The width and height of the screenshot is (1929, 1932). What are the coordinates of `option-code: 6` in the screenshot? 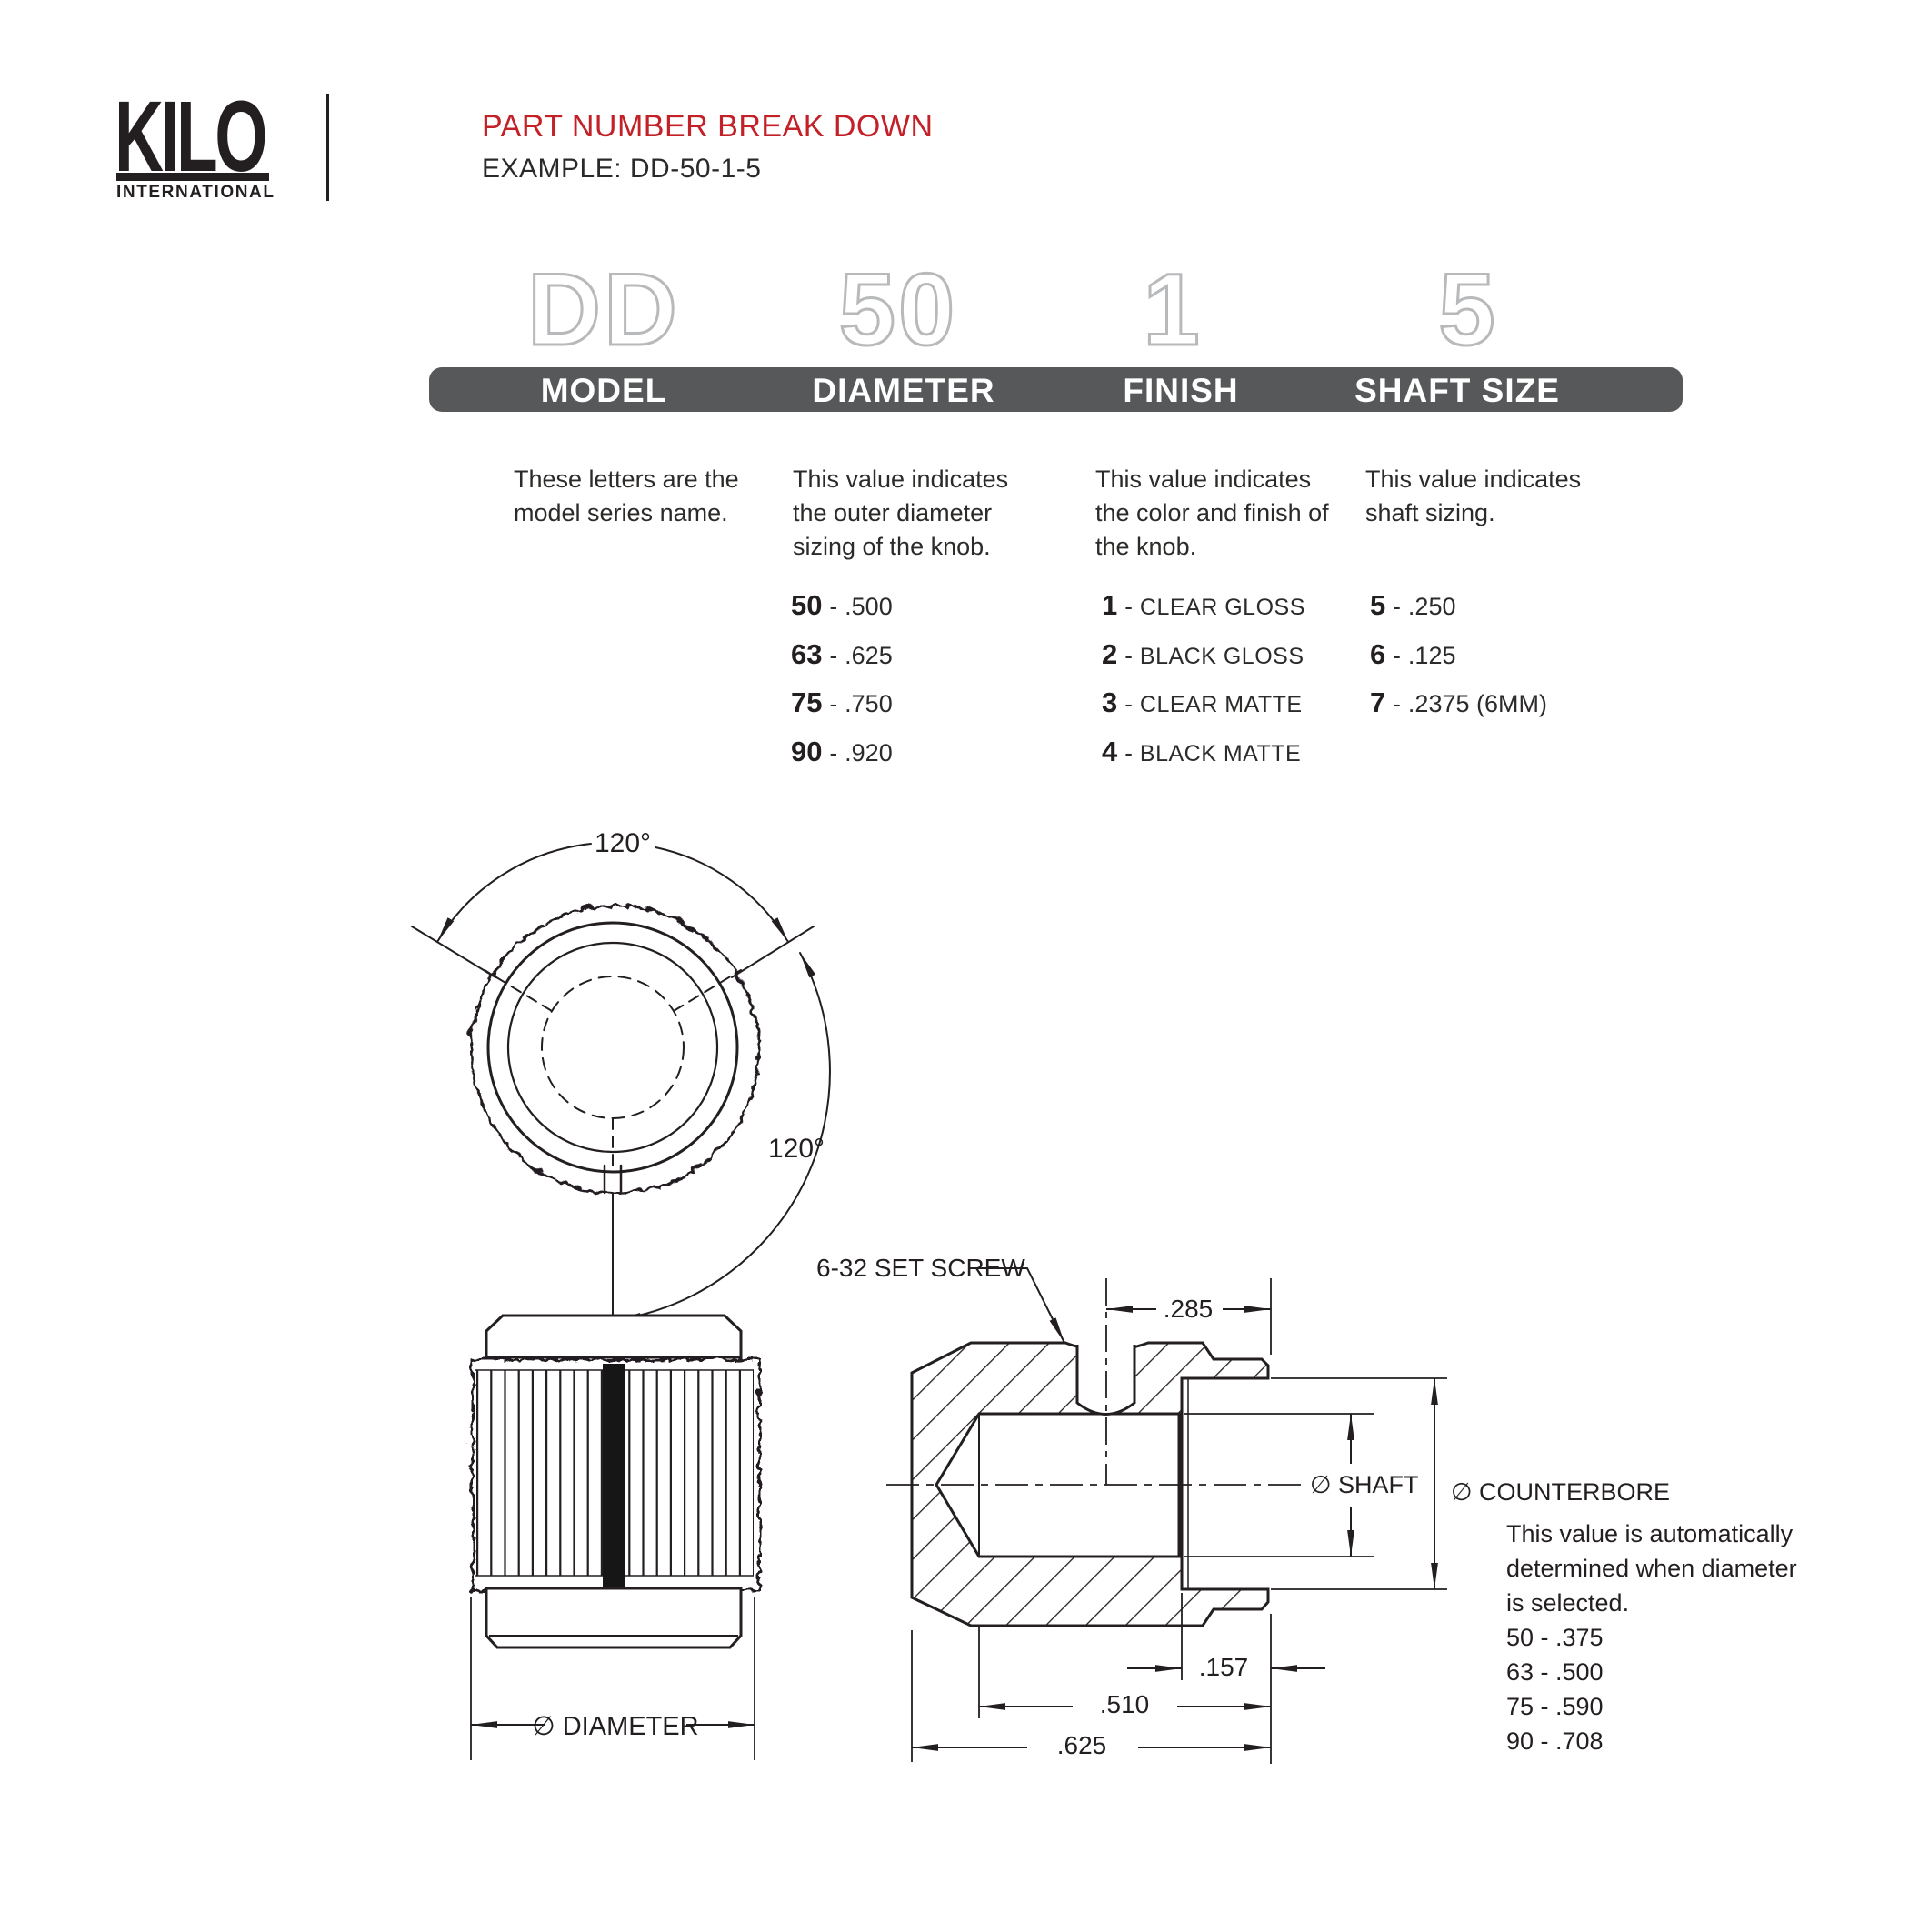 It's located at (1378, 653).